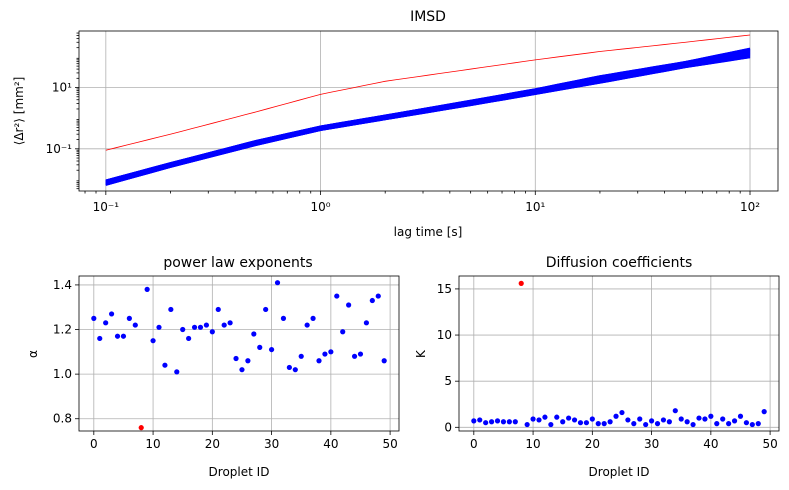 This screenshot has width=789, height=490. I want to click on imsd-title: IMSD, so click(428, 17).